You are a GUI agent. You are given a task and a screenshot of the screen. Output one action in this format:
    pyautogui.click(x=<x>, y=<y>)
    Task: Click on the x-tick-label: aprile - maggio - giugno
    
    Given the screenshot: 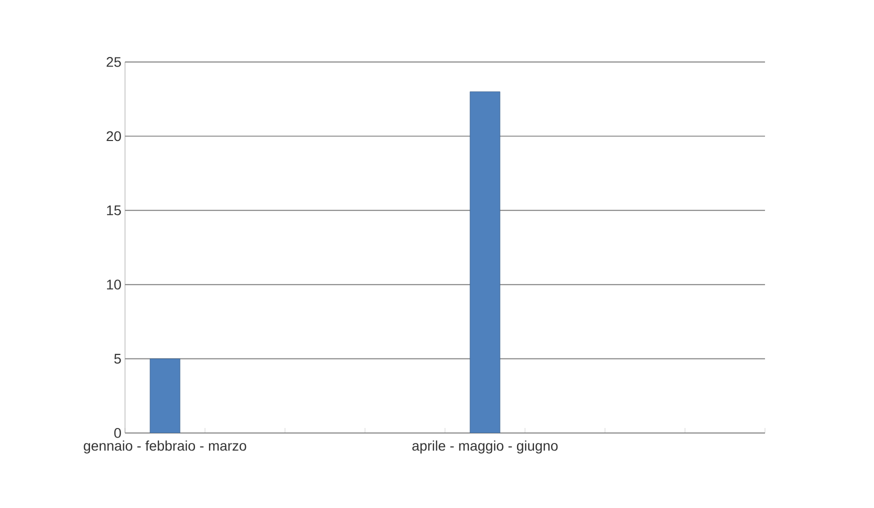 What is the action you would take?
    pyautogui.click(x=485, y=447)
    